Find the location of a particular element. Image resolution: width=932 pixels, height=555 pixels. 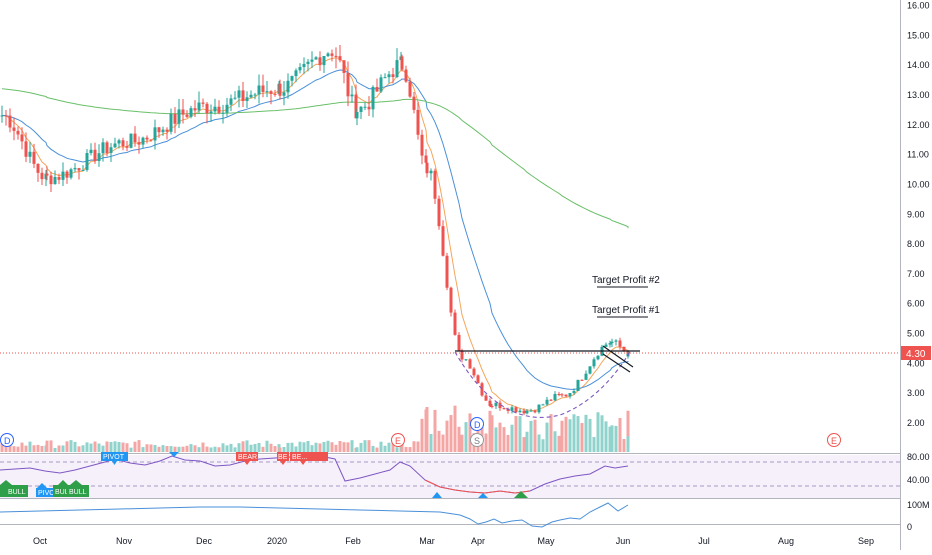

flag-line-lower is located at coordinates (616, 363).